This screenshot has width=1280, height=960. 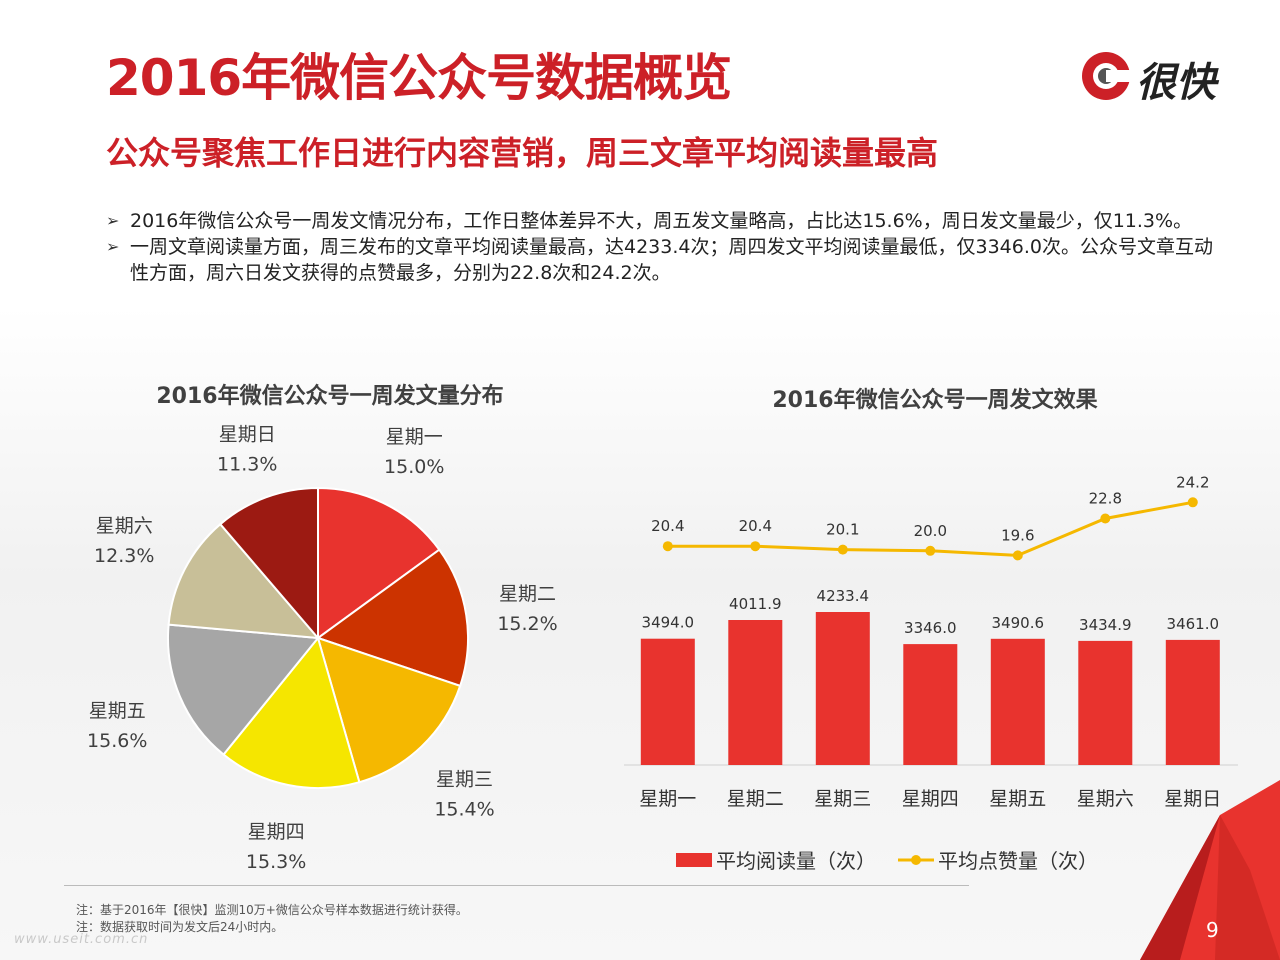 What do you see at coordinates (272, 910) in the screenshot?
I see `footer-note: 注：基于2016年【很快】监测10万+微信公众号样本数据进行统计获得。` at bounding box center [272, 910].